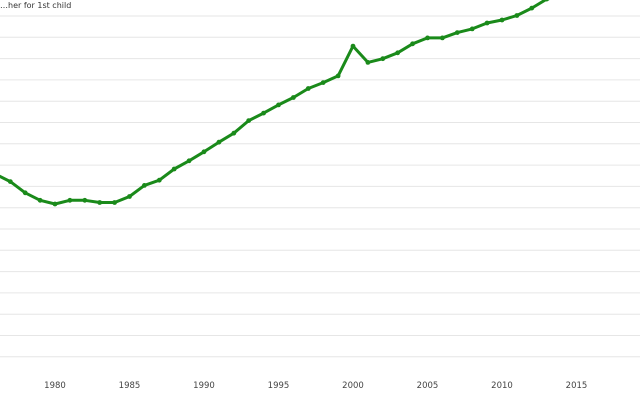 The width and height of the screenshot is (640, 400). I want to click on x-axis: 1980 1985 1990 1995 2000 2005 2010 2015, so click(315, 386).